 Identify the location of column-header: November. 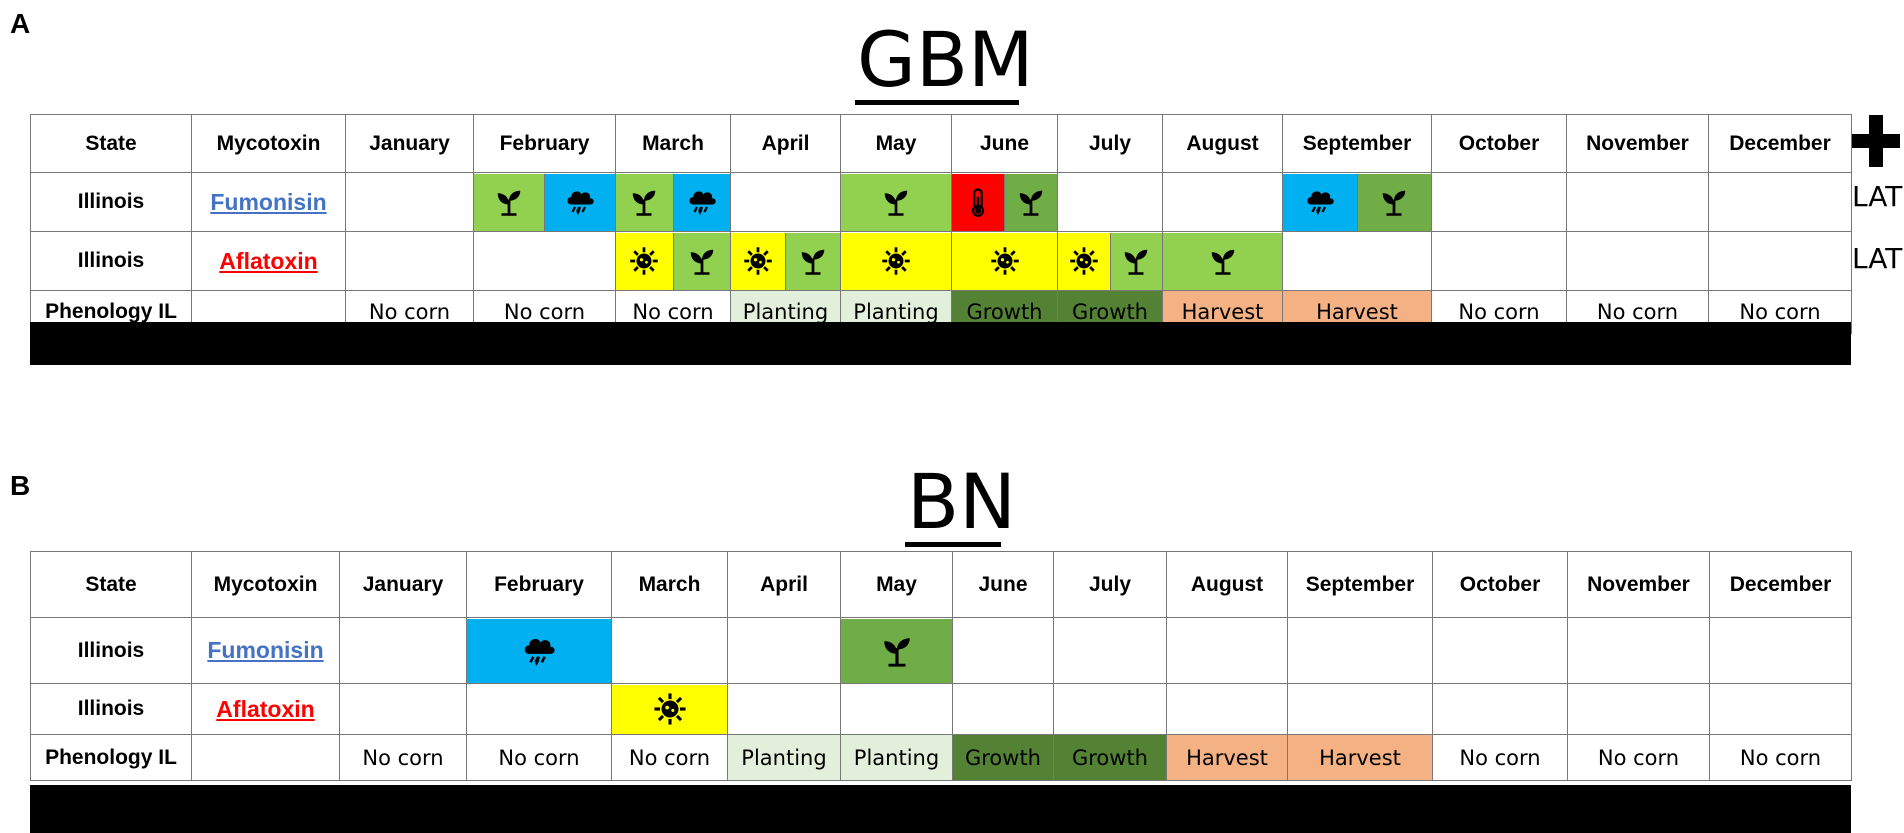
(1638, 584).